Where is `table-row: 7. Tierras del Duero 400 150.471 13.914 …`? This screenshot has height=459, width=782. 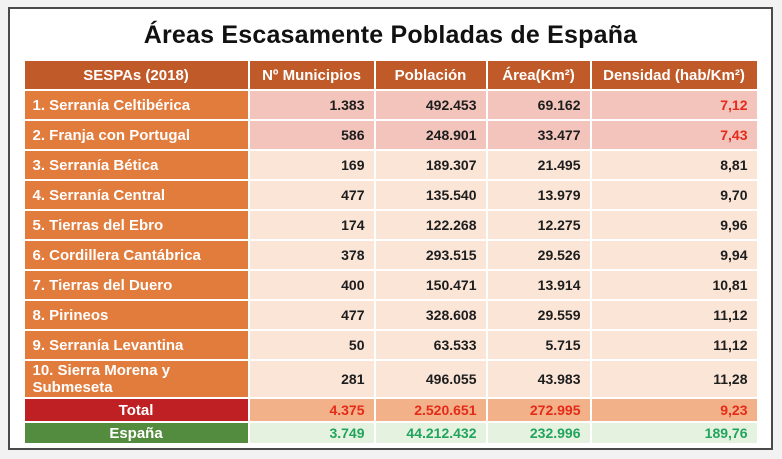 table-row: 7. Tierras del Duero 400 150.471 13.914 … is located at coordinates (390, 285).